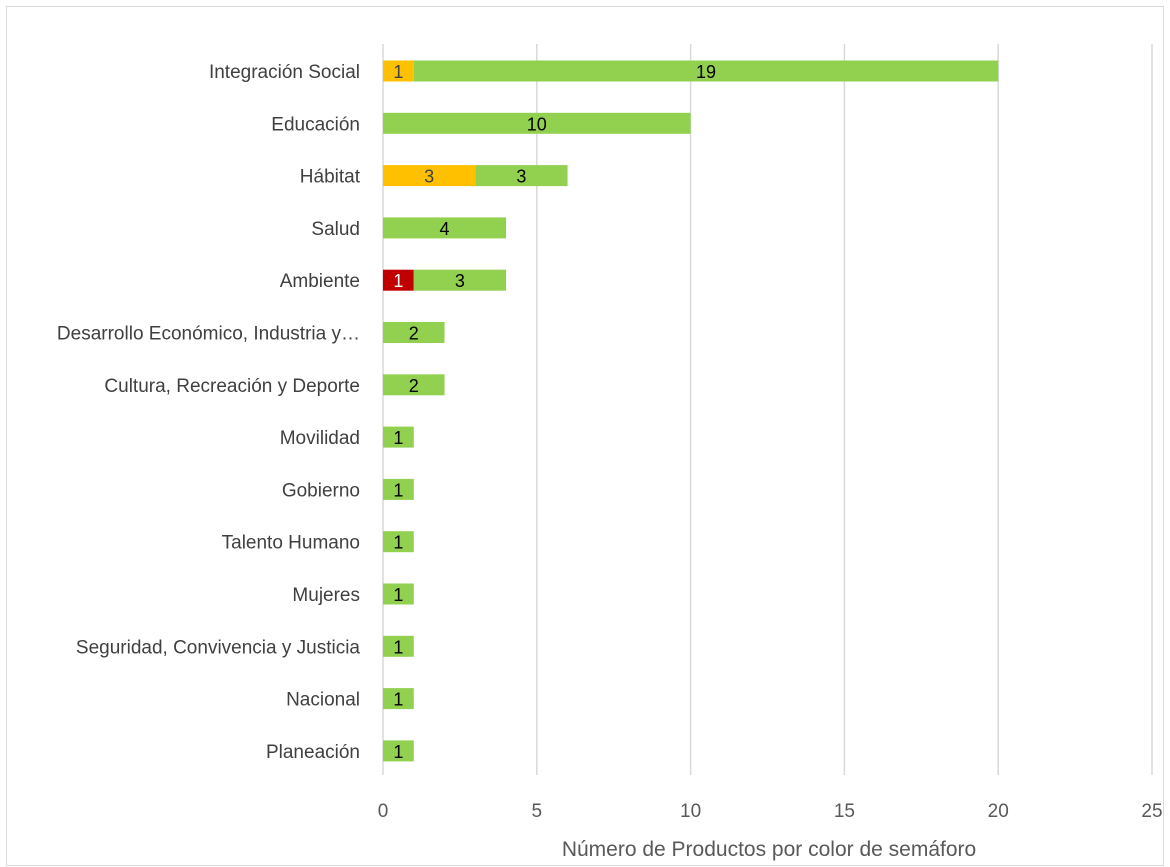 This screenshot has width=1170, height=867. I want to click on x-tick-label: 5, so click(537, 811).